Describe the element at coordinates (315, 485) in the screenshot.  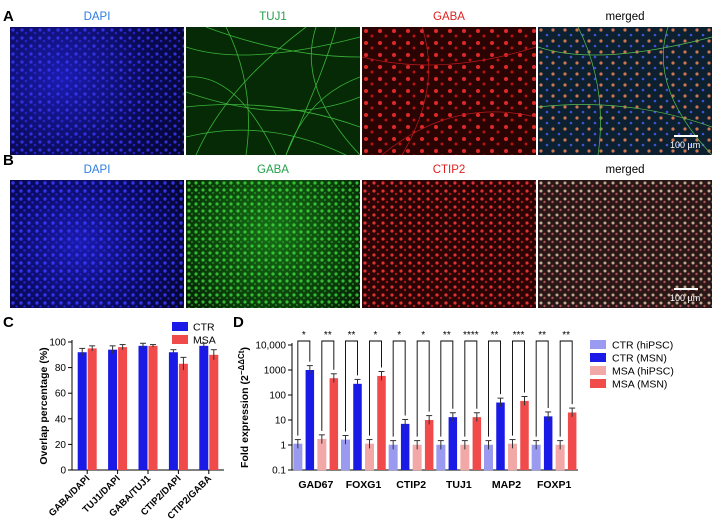
I see `x-tick-label: GAD67` at that location.